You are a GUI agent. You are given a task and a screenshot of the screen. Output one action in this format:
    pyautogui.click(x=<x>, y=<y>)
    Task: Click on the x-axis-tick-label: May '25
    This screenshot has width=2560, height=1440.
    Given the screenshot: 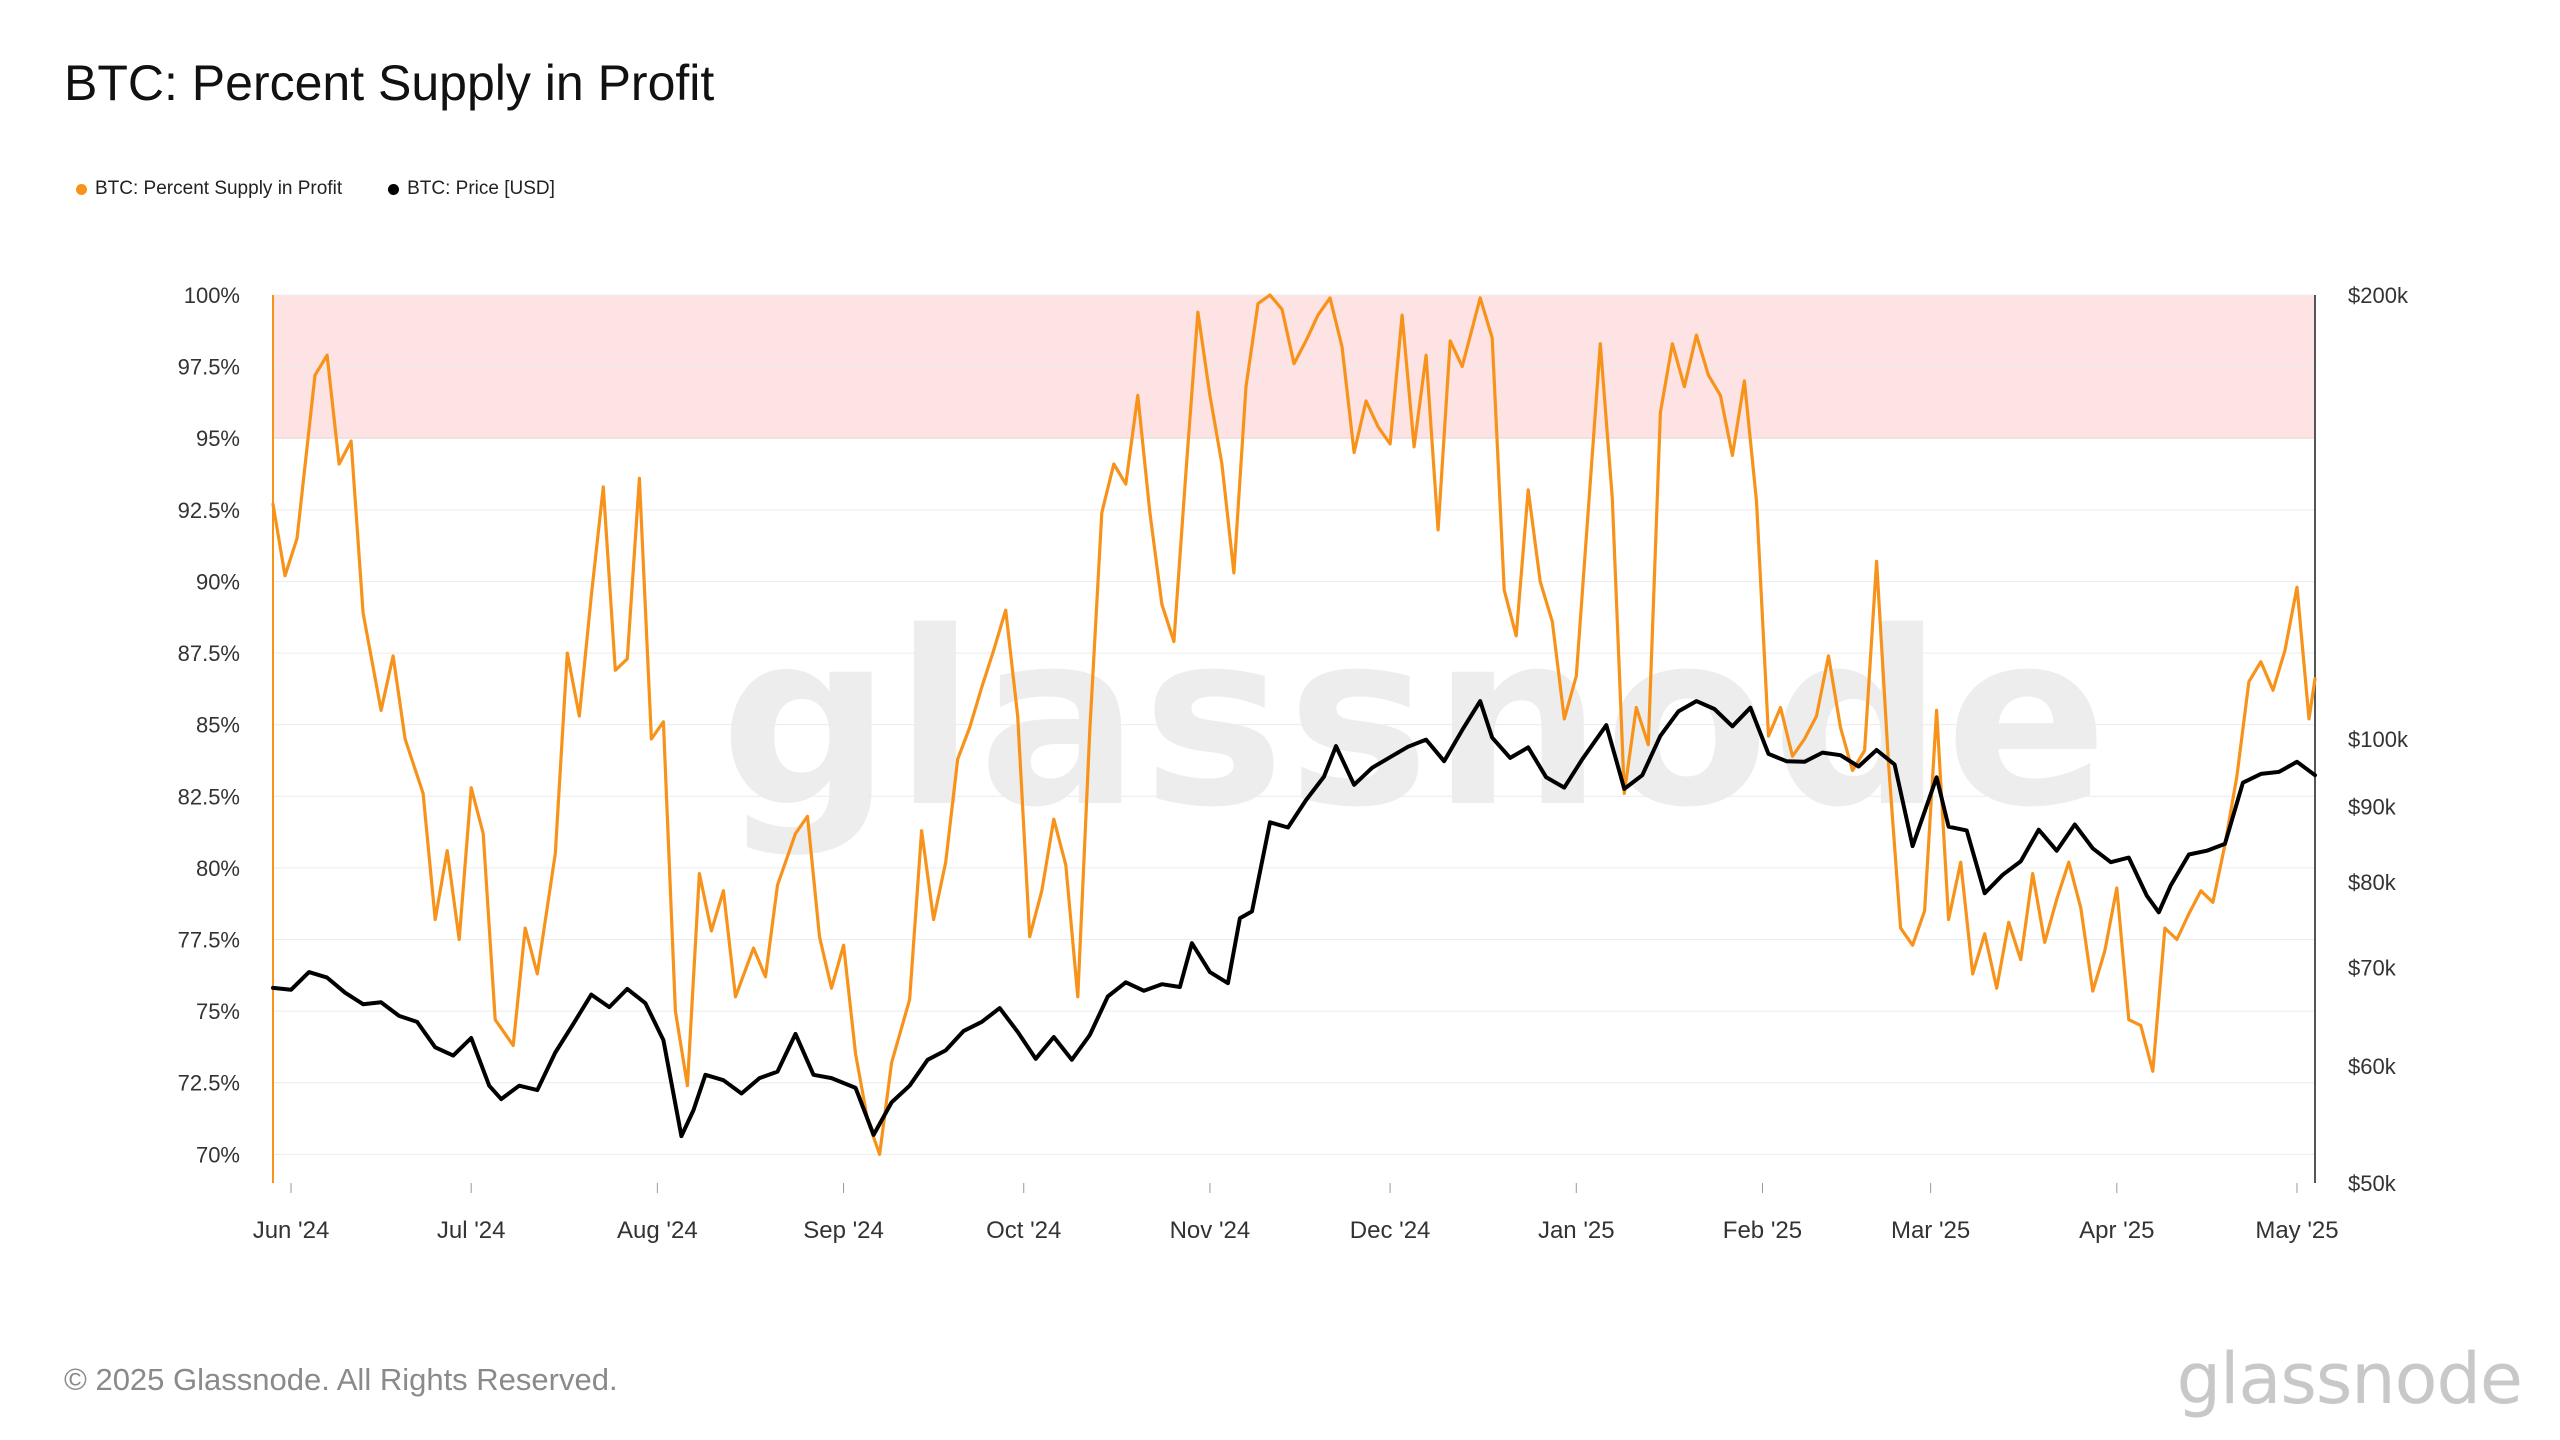 What is the action you would take?
    pyautogui.click(x=2296, y=1230)
    